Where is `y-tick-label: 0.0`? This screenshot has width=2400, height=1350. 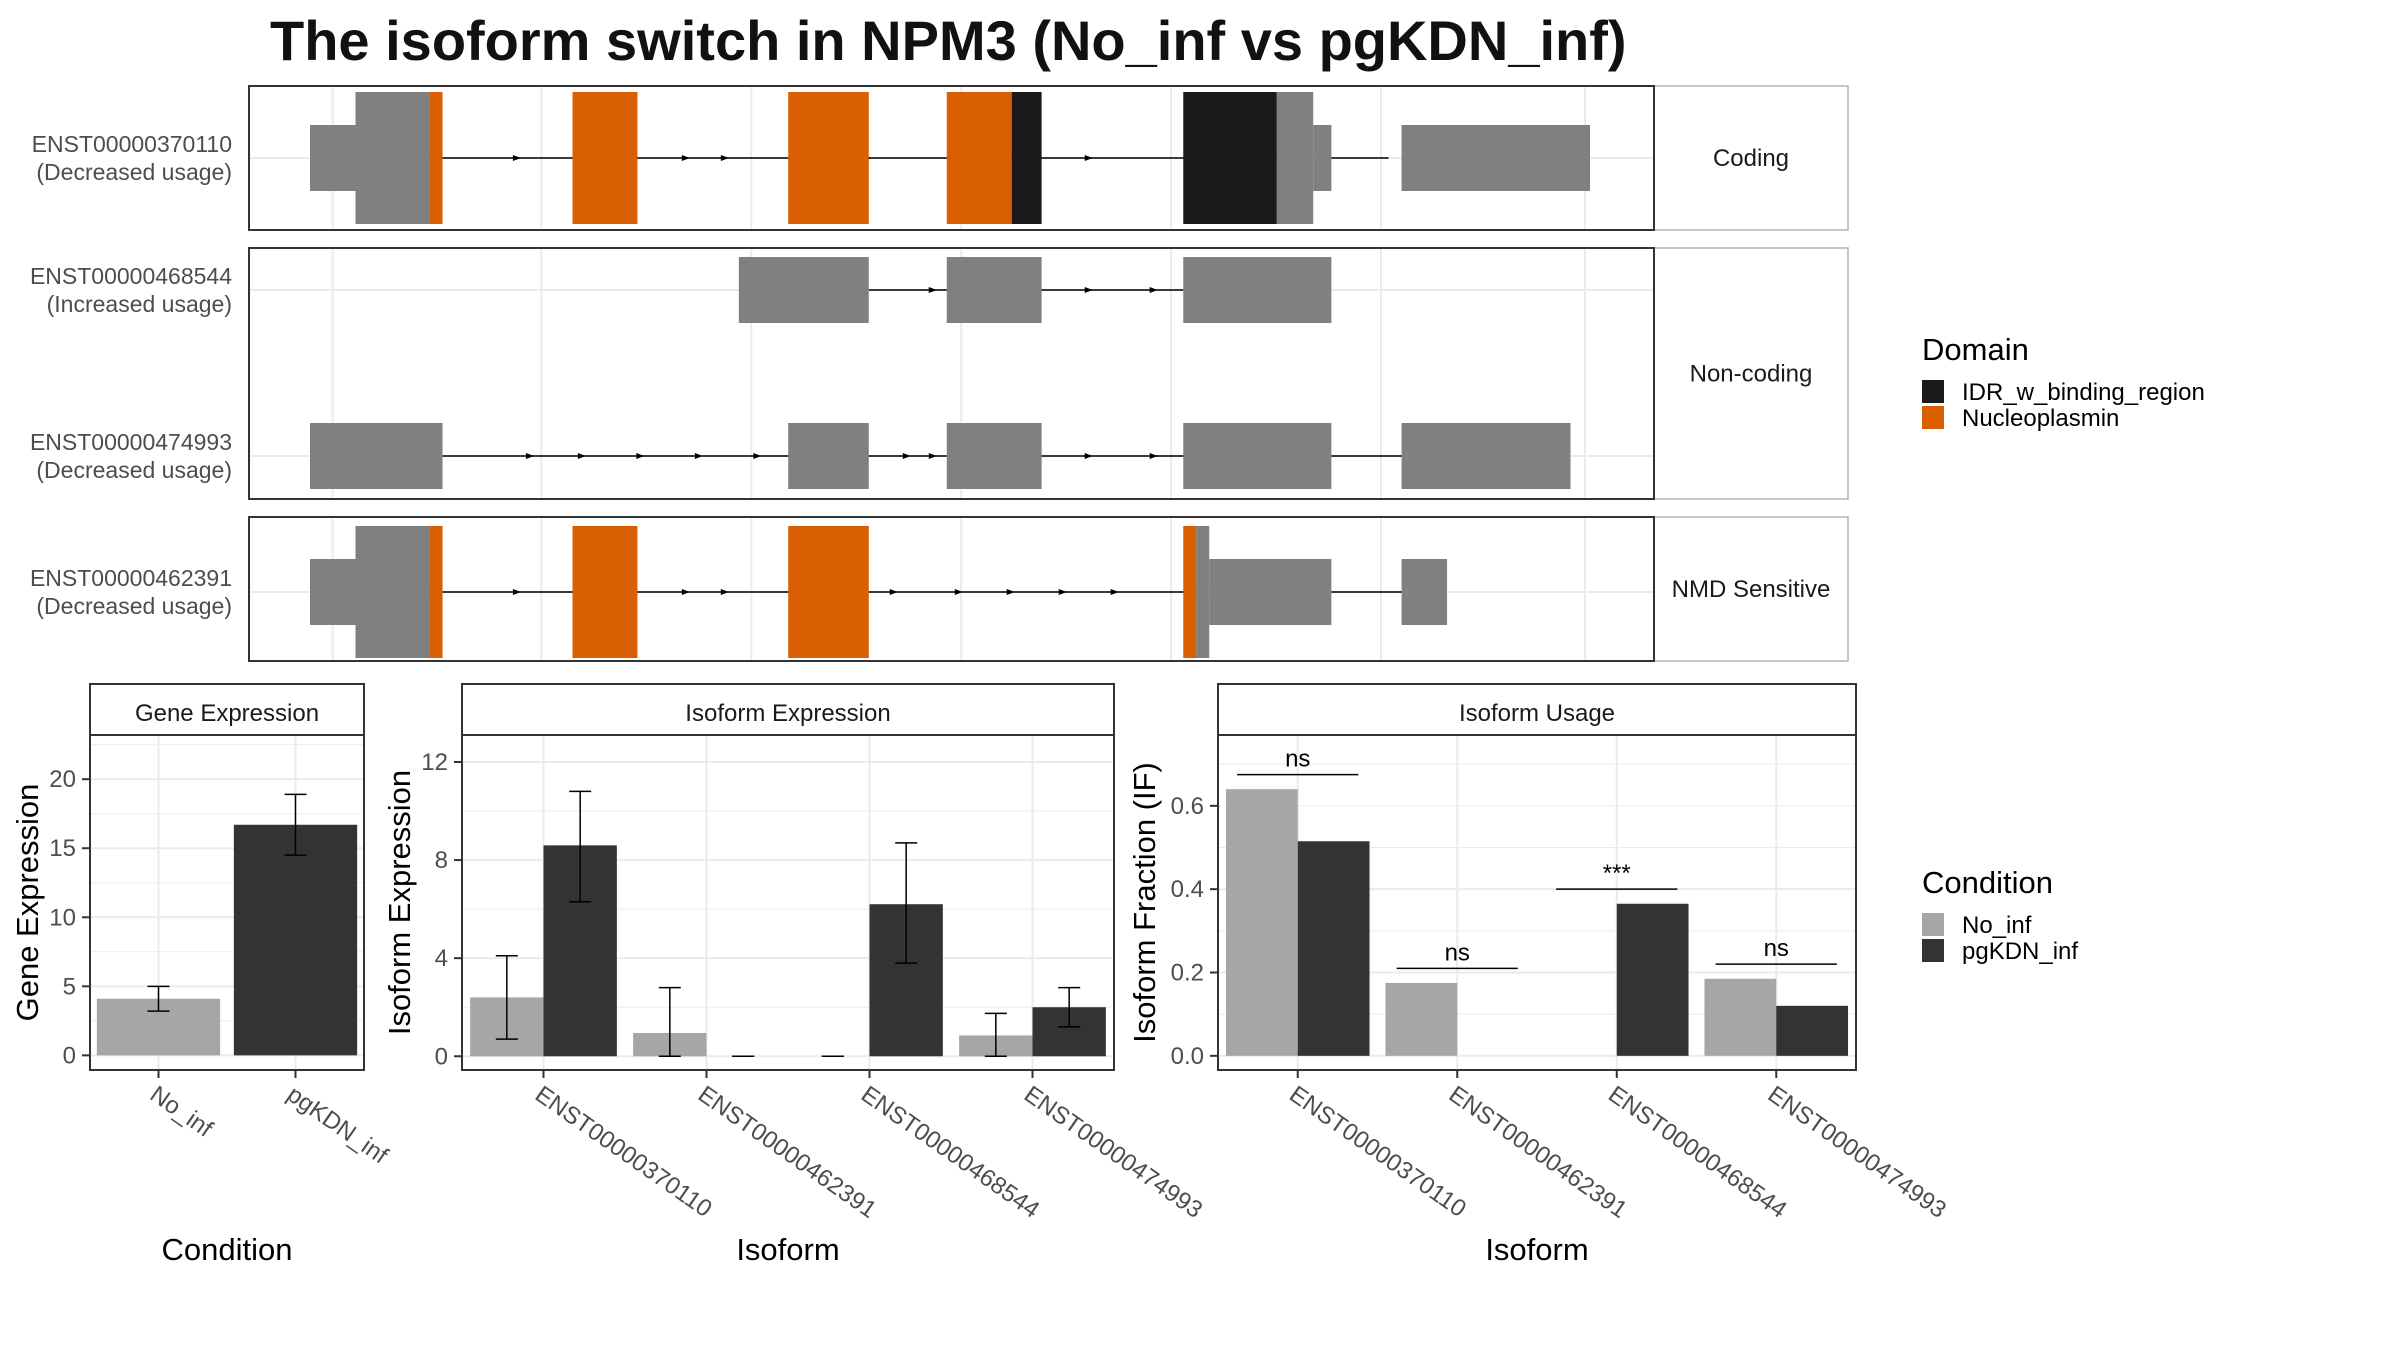
y-tick-label: 0.0 is located at coordinates (1187, 1056).